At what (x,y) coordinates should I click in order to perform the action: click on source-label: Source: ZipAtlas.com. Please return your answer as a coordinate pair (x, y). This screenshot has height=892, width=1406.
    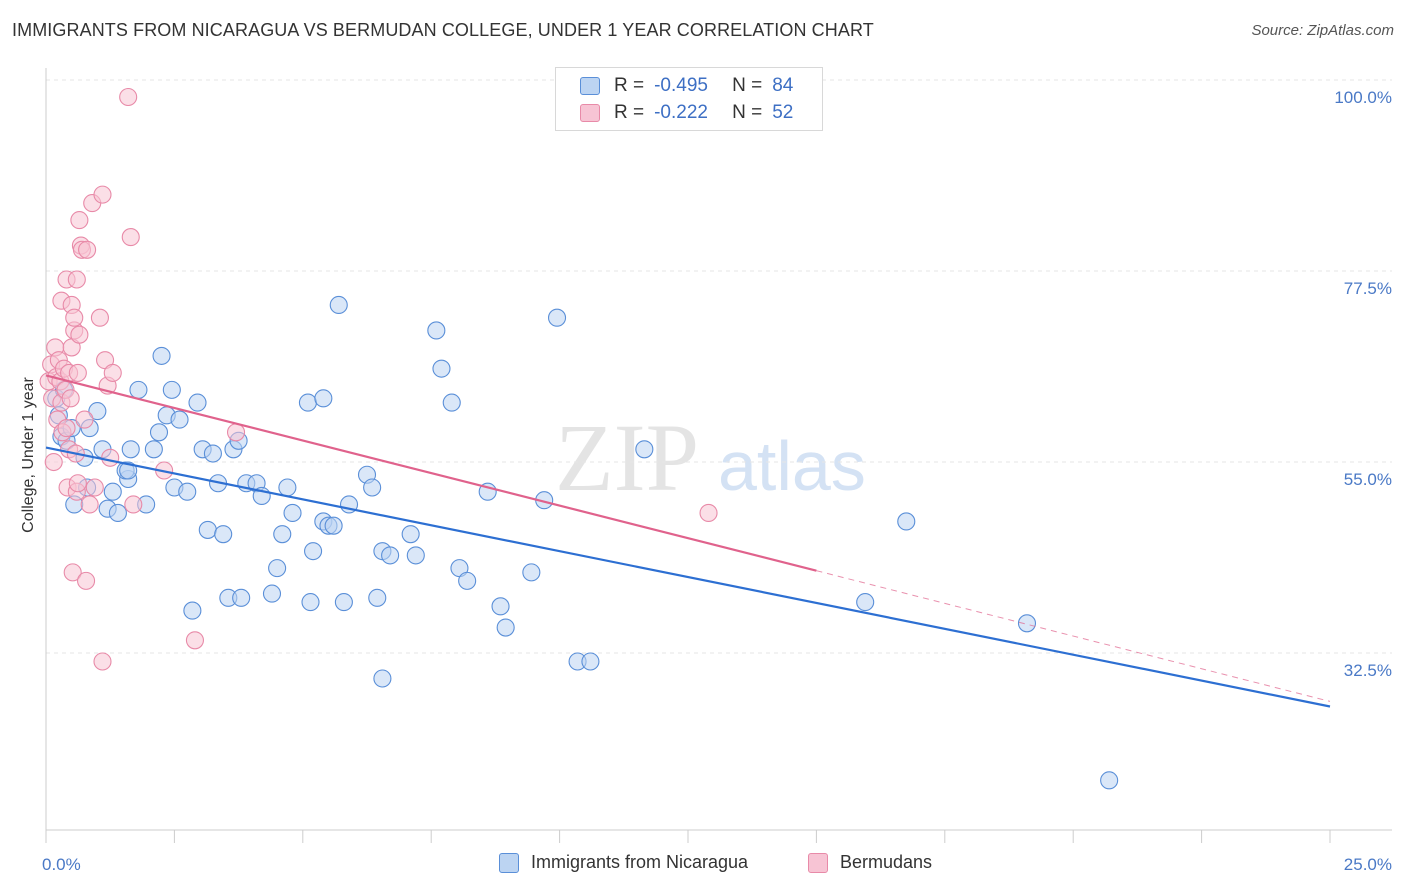
    Looking at the image, I should click on (1322, 30).